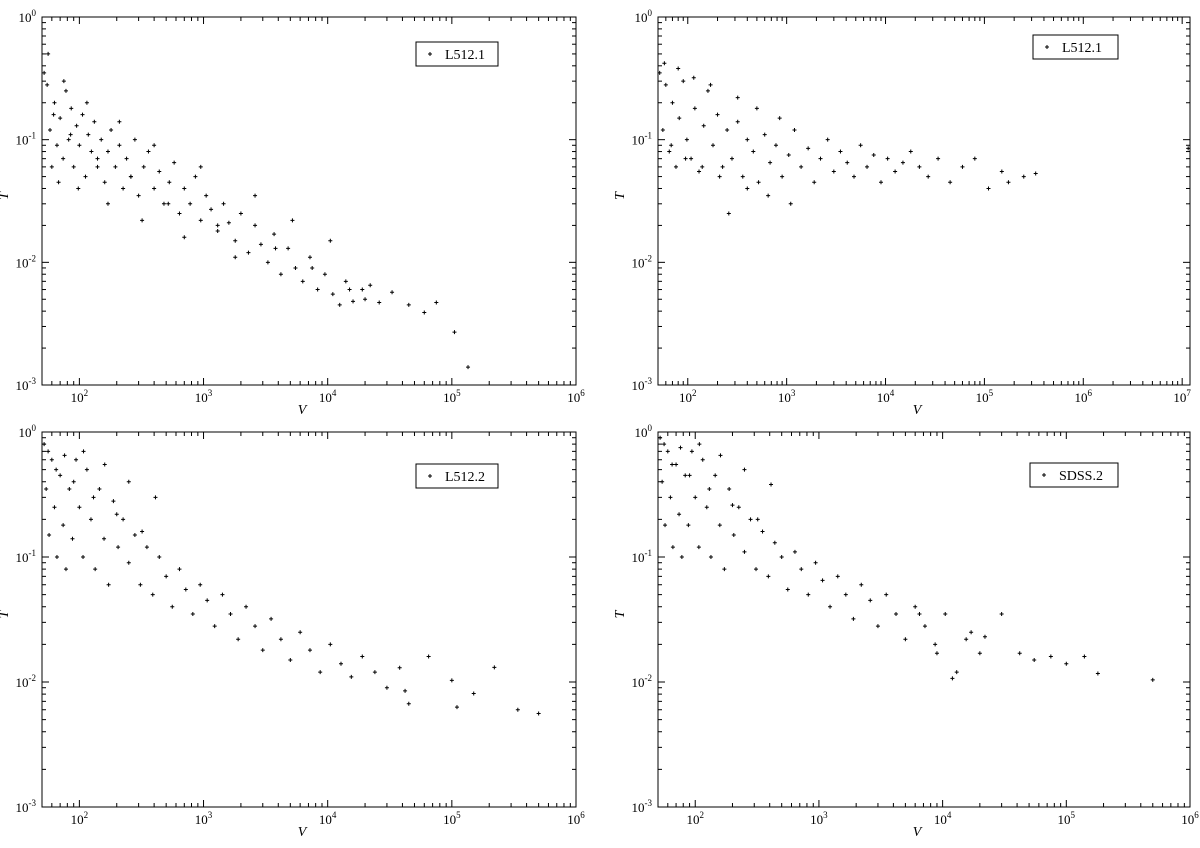  What do you see at coordinates (1190, 818) in the screenshot?
I see `x-tick-label: 10⁶` at bounding box center [1190, 818].